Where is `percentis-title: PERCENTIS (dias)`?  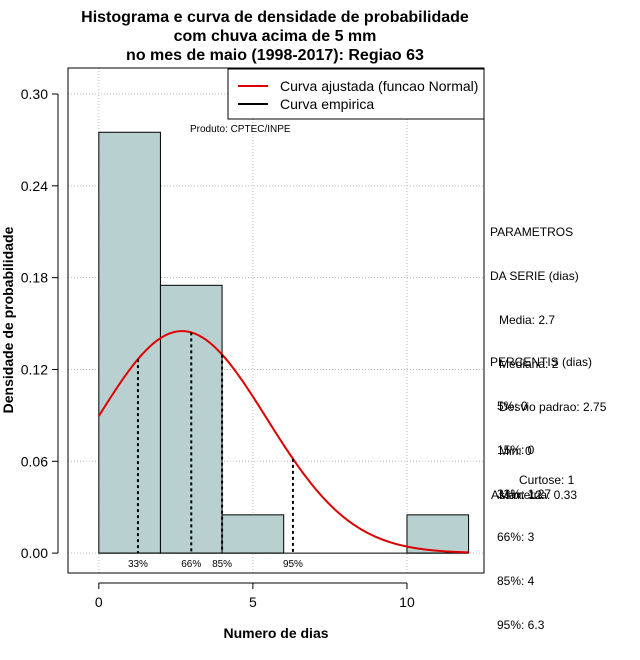
percentis-title: PERCENTIS (dias) is located at coordinates (541, 362).